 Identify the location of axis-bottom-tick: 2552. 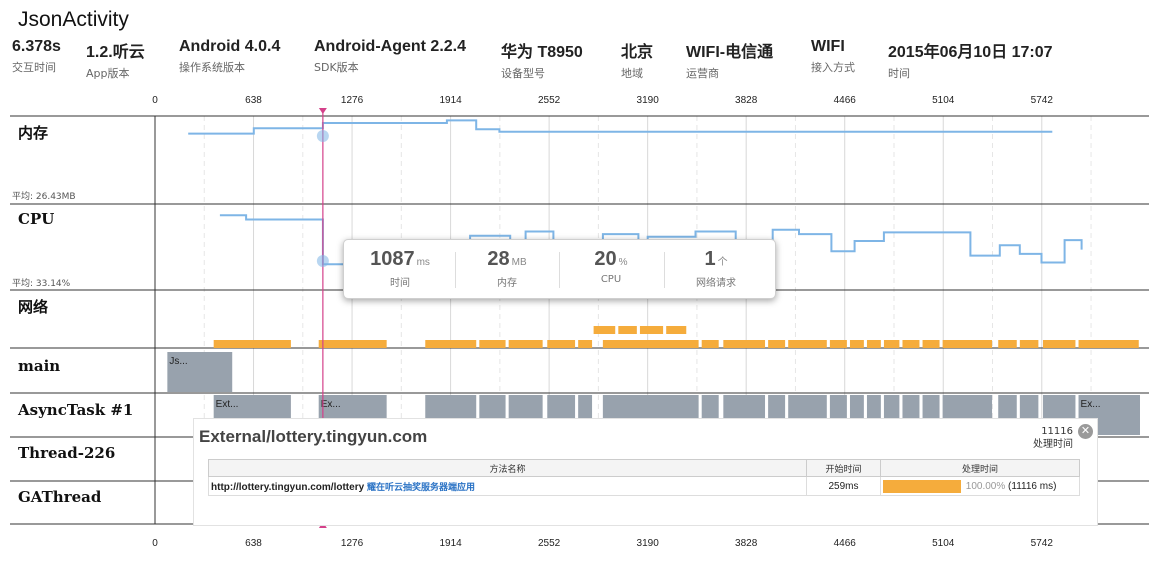
(549, 543).